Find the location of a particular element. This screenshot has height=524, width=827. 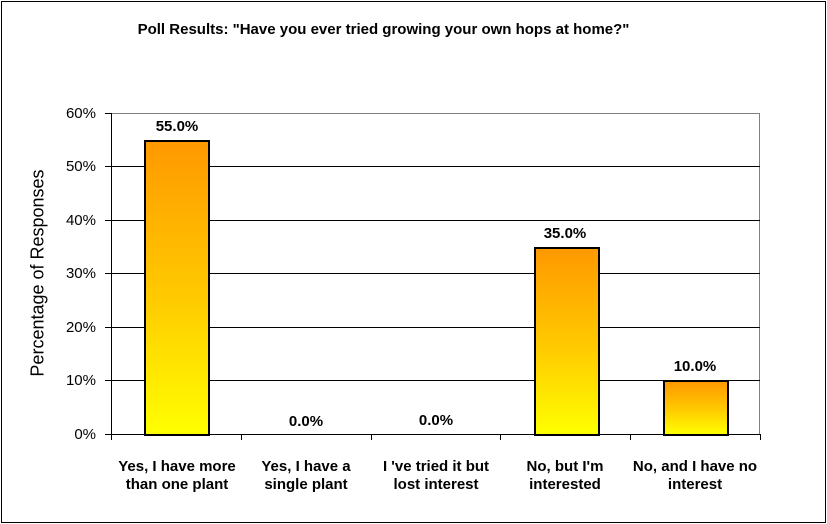

y-tick-label: 0% is located at coordinates (85, 434).